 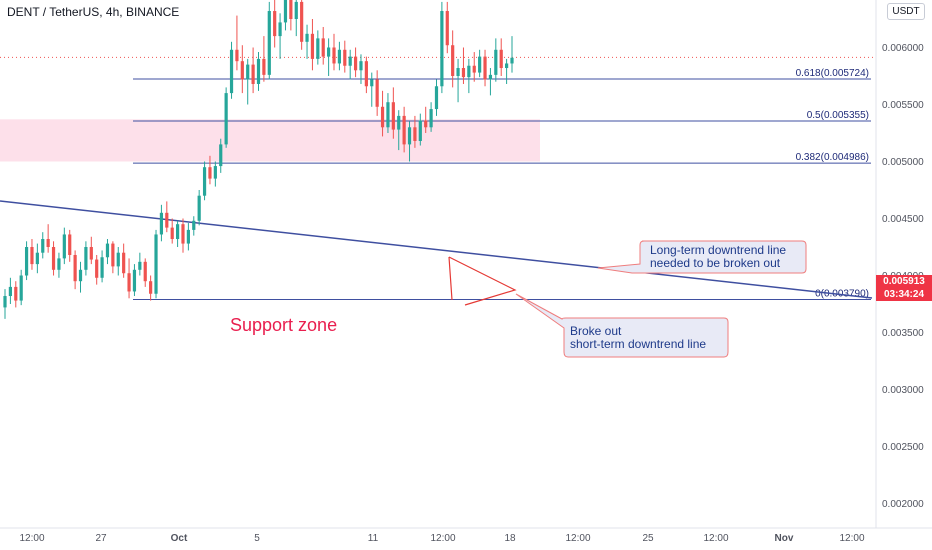 I want to click on y-axis-tick: 0.005500, so click(x=903, y=105).